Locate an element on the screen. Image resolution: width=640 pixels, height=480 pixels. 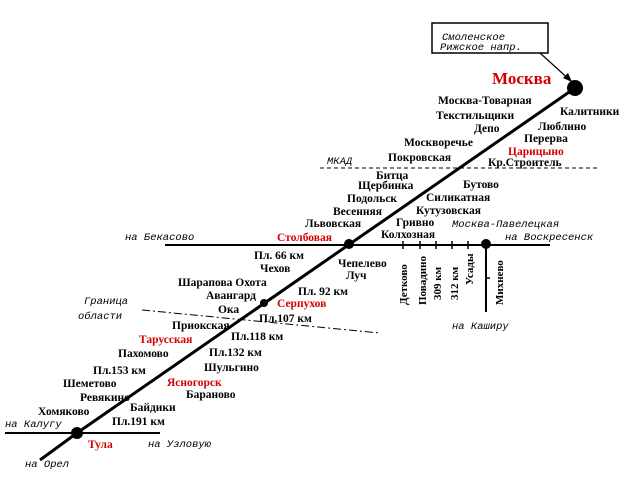
station-label: Ревякино is located at coordinates (105, 398).